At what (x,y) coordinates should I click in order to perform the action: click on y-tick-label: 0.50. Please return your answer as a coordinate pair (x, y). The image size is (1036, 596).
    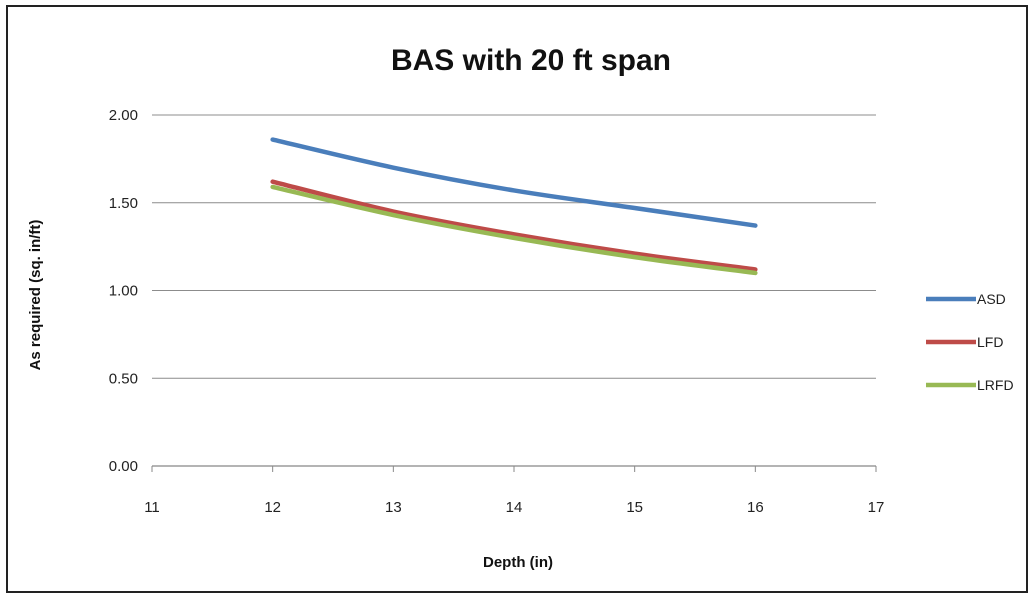
    Looking at the image, I should click on (123, 378).